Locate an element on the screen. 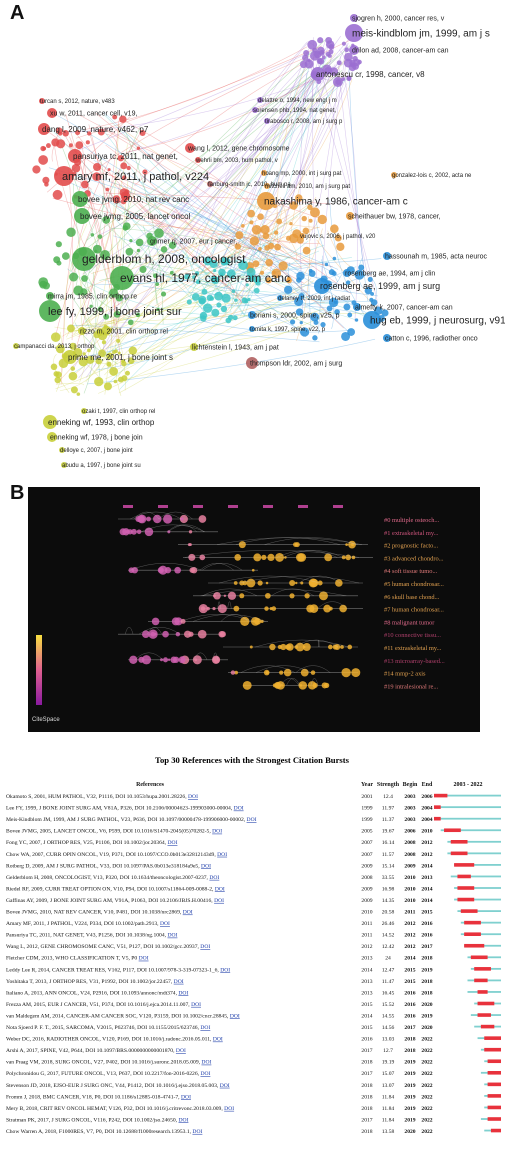 The width and height of the screenshot is (505, 1174). network-node-label: turcan s, 2012, nature, v483 is located at coordinates (77, 102).